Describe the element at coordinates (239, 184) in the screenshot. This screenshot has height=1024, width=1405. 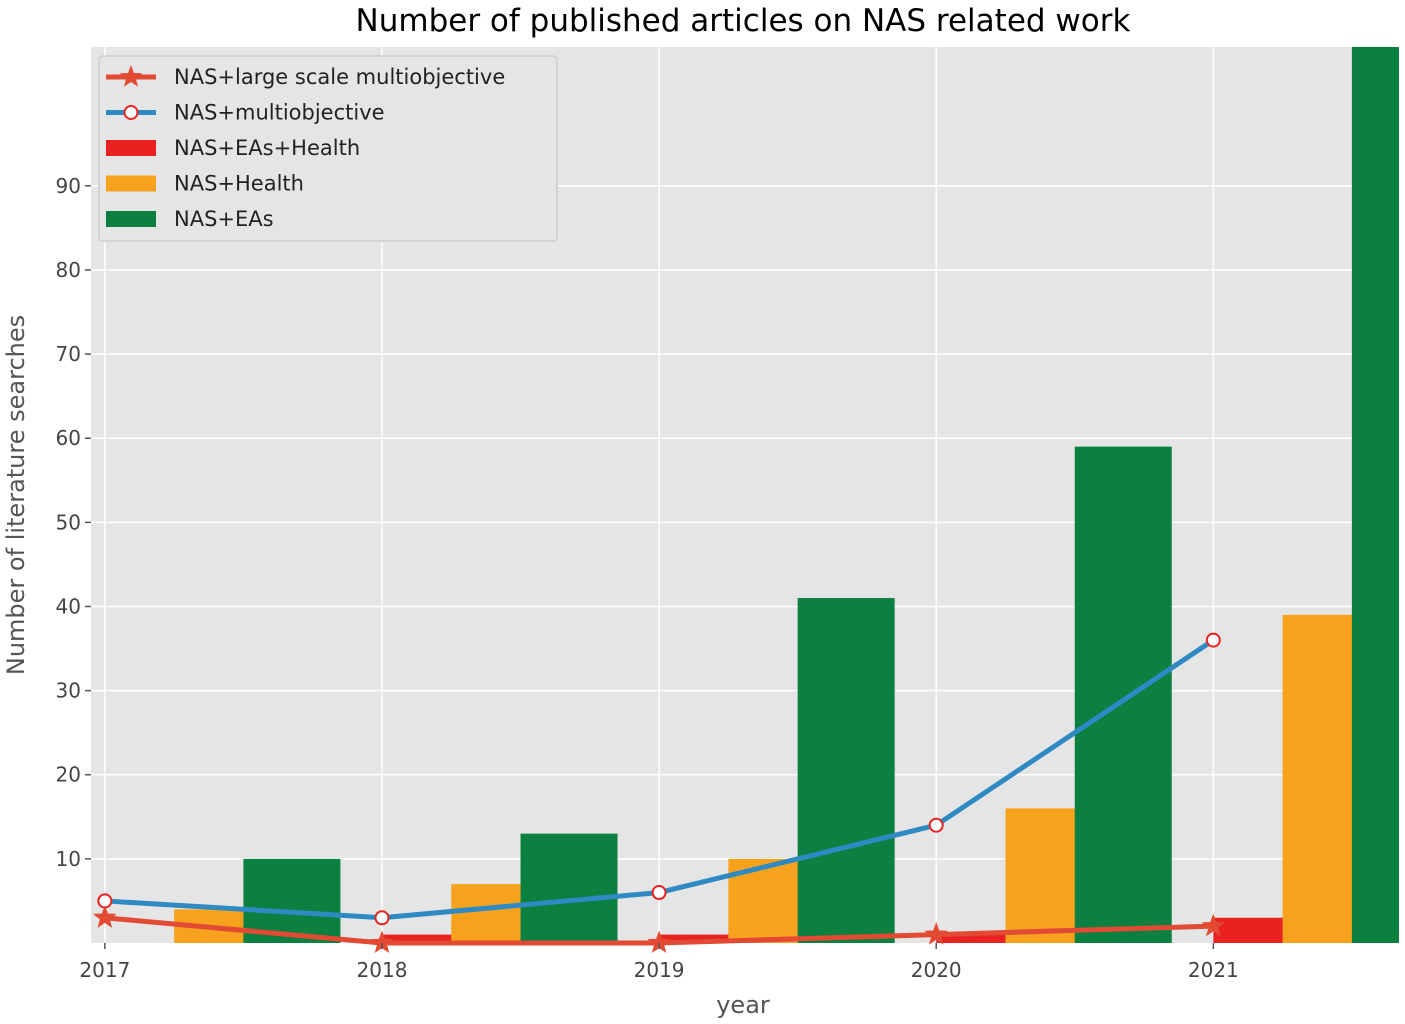
I see `legend-label-nas-health: NAS+Health` at that location.